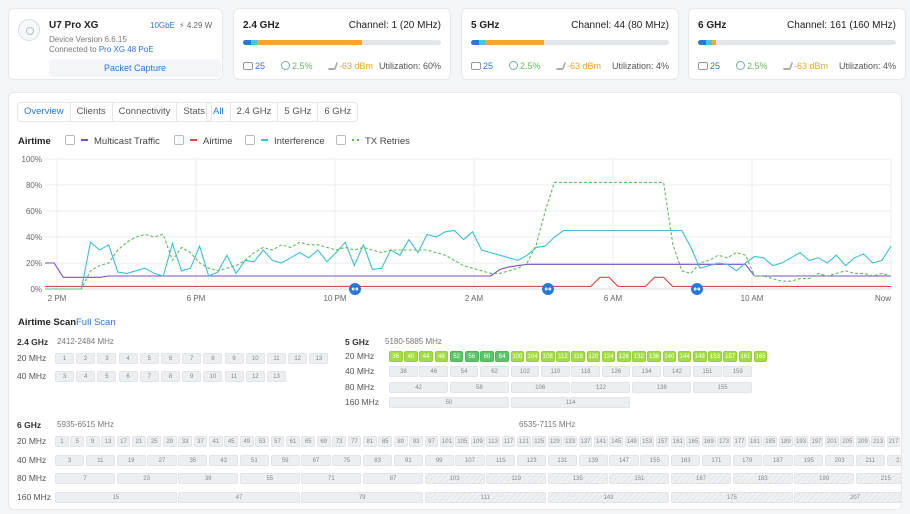 This screenshot has width=910, height=514. What do you see at coordinates (739, 441) in the screenshot?
I see `channel-chip: 177` at bounding box center [739, 441].